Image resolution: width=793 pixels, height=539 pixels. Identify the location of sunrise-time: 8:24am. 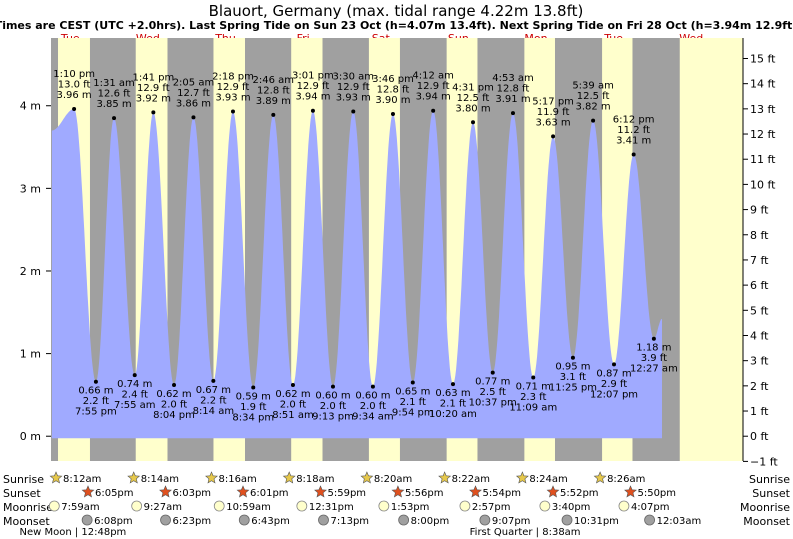
(548, 479).